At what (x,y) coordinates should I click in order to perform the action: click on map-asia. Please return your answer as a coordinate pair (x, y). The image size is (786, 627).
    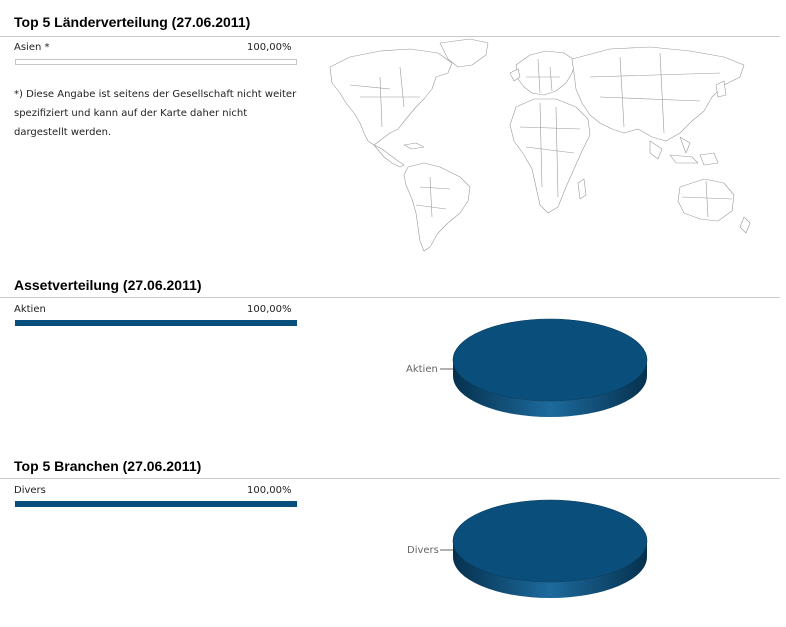
    Looking at the image, I should click on (658, 94).